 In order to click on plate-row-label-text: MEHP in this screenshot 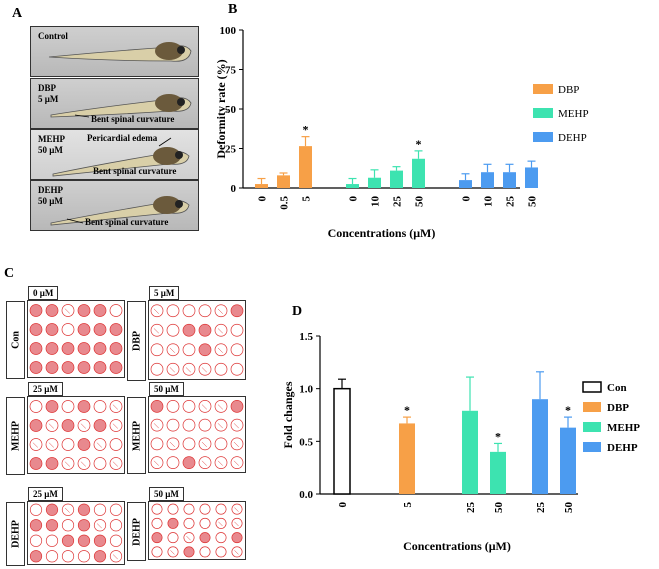, I will do `click(15, 436)`.